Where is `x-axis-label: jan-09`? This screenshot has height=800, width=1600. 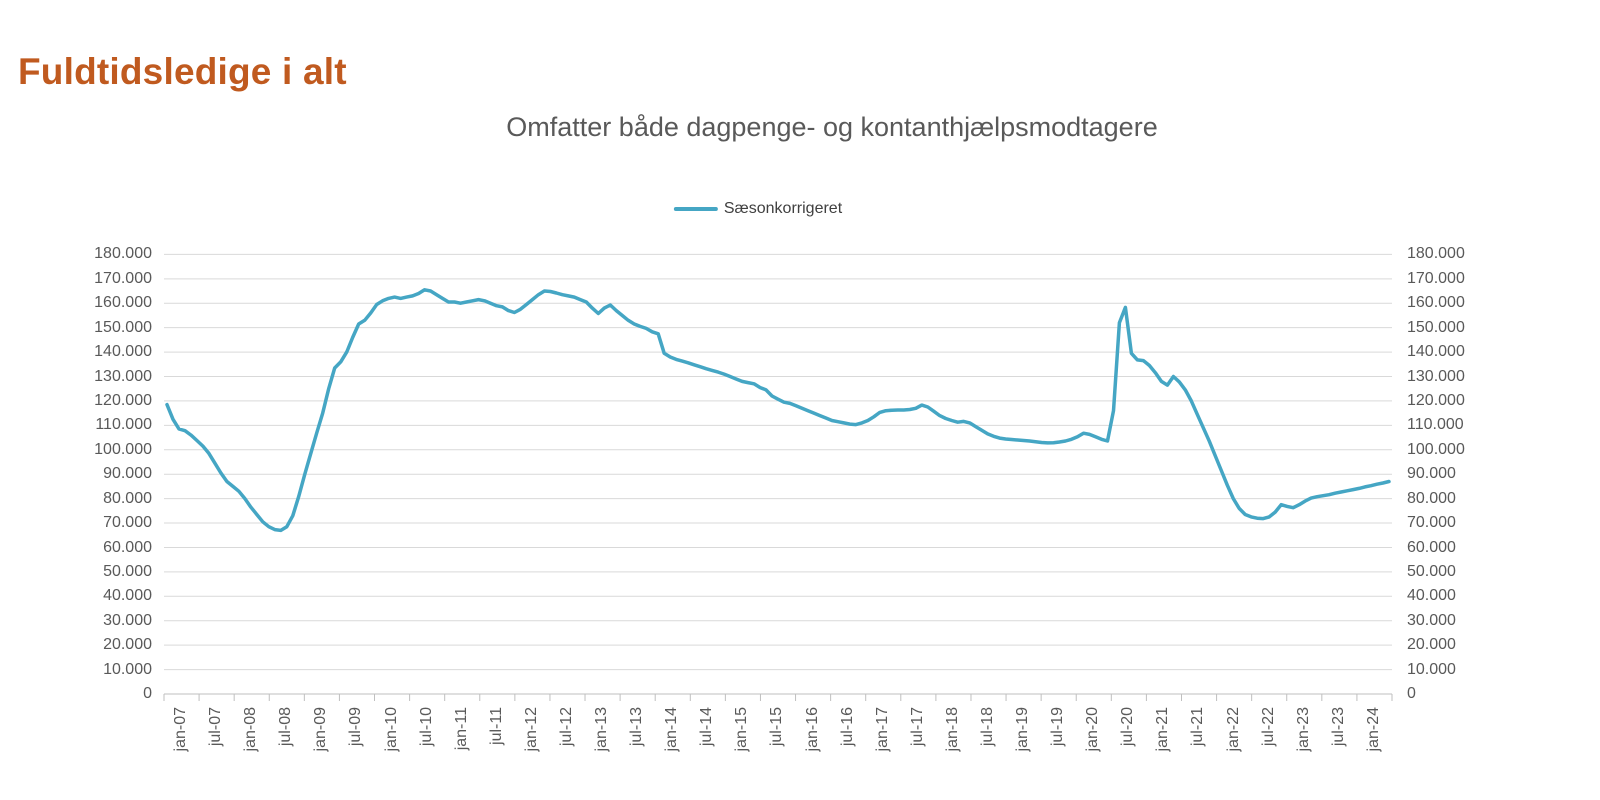 x-axis-label: jan-09 is located at coordinates (321, 729).